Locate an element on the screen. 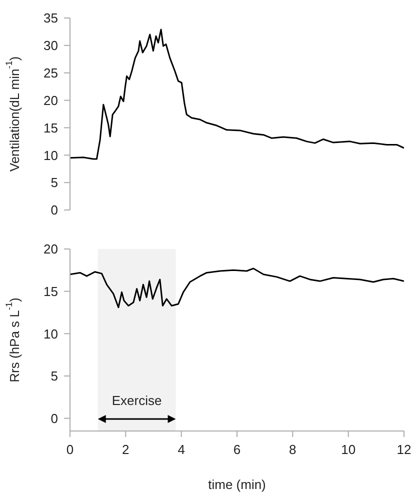  x-tick-label: 8 is located at coordinates (292, 450).